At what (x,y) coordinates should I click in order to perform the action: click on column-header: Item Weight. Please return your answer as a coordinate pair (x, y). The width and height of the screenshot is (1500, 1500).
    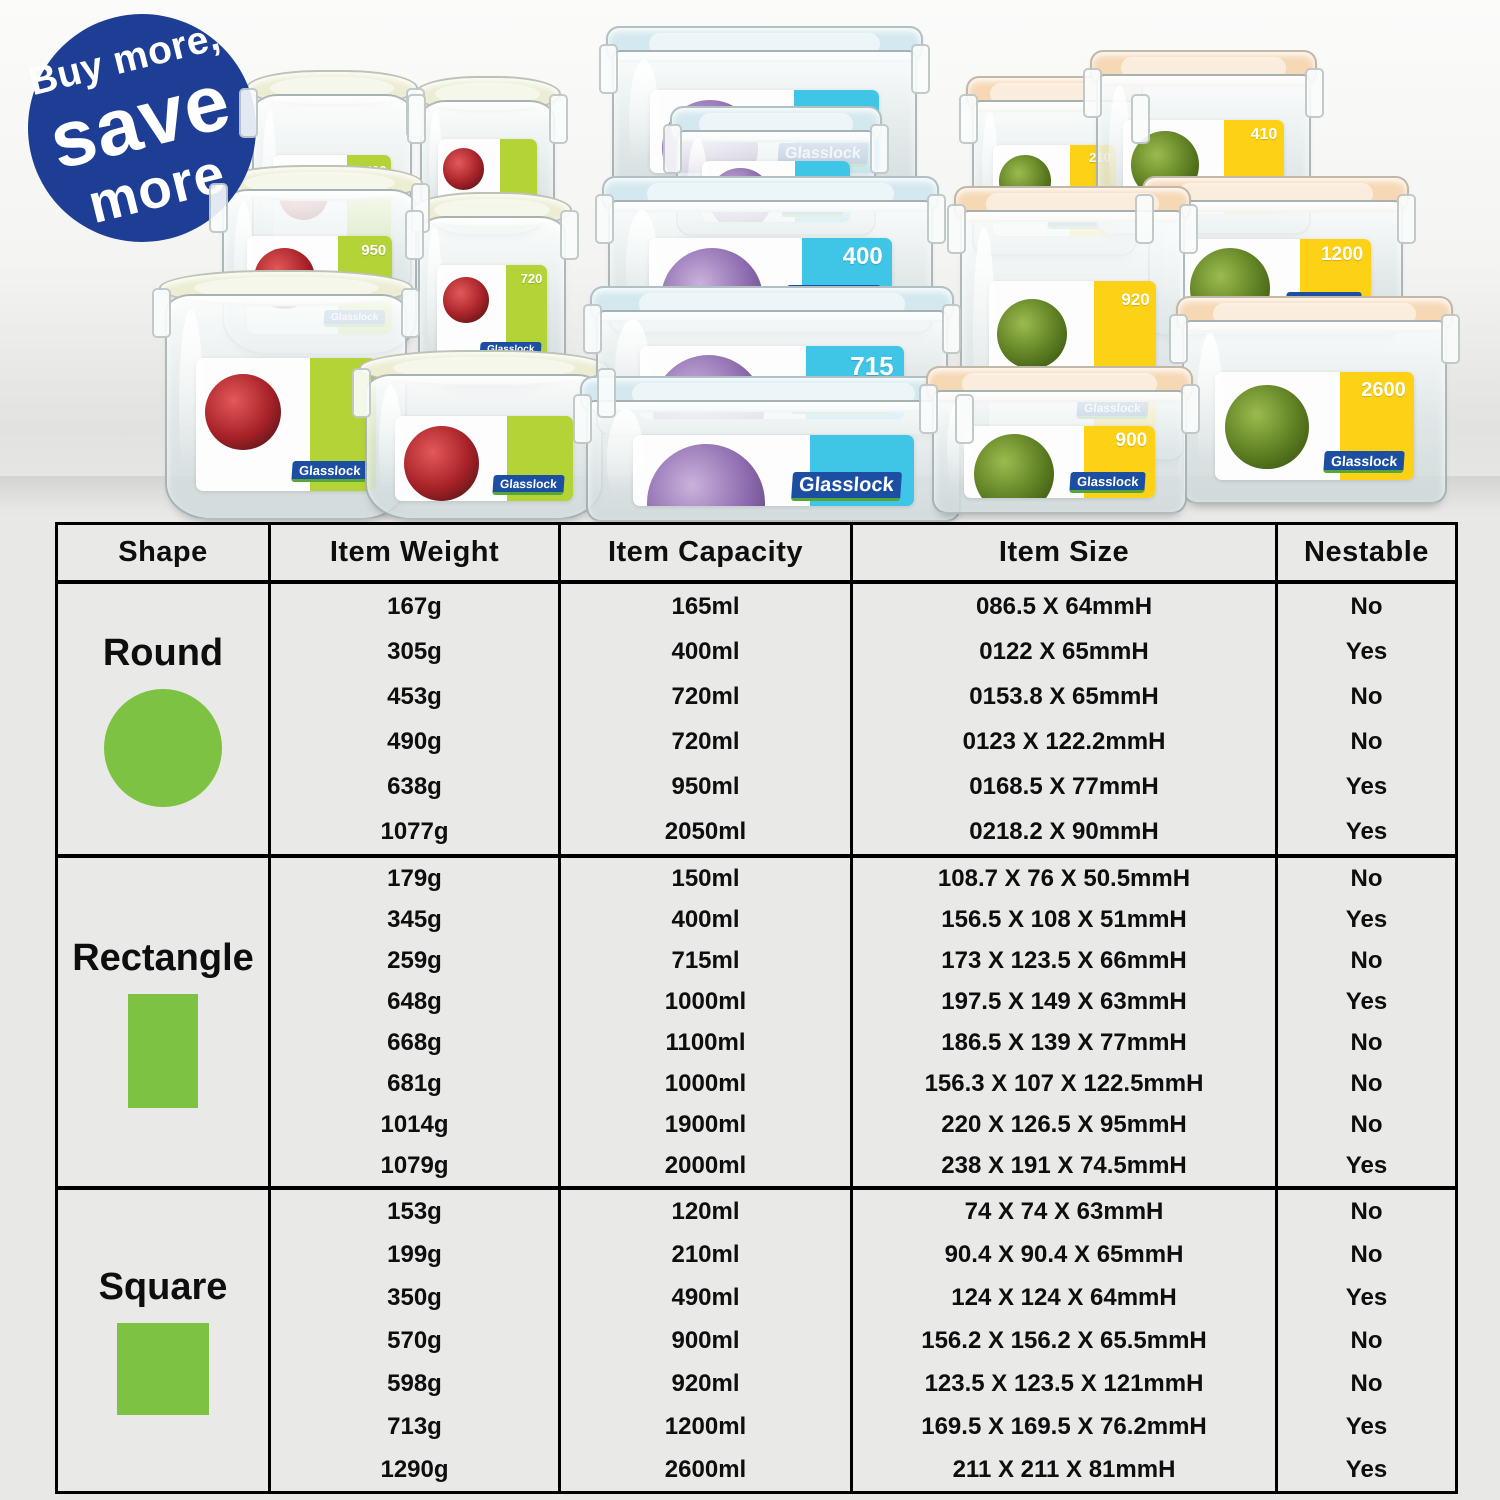
    Looking at the image, I should click on (414, 553).